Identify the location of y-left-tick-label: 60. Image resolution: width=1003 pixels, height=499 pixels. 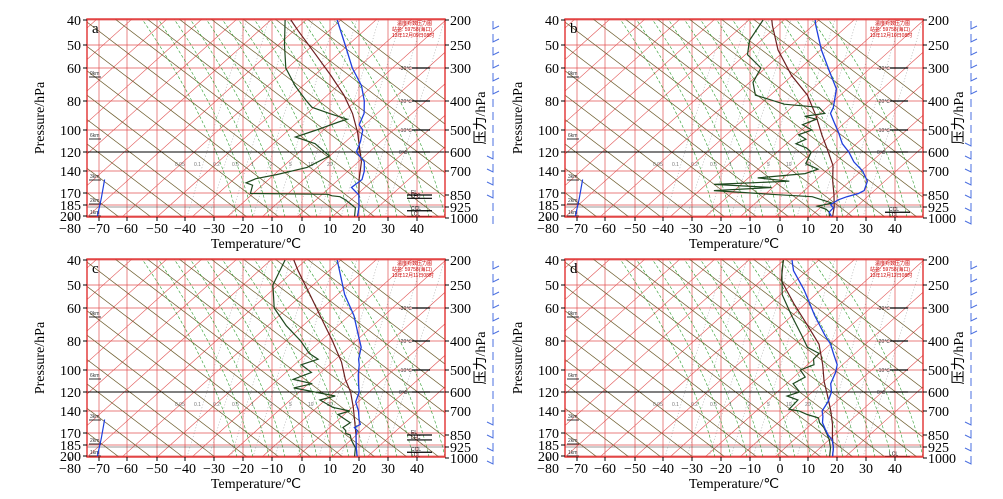
(74, 309).